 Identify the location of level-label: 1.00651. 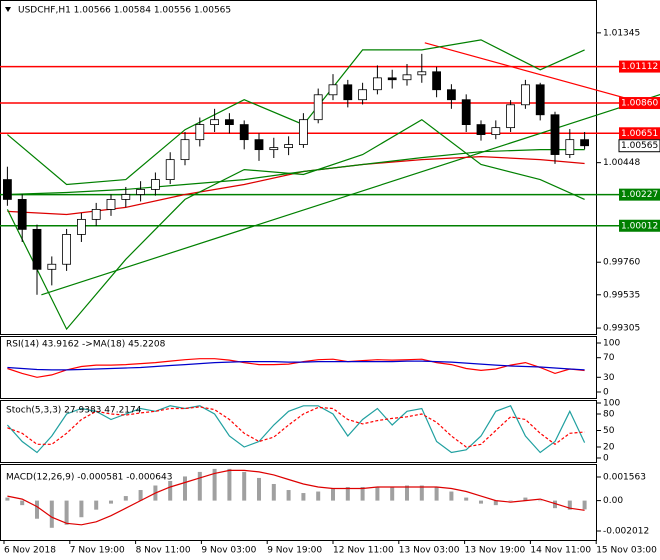
(639, 134).